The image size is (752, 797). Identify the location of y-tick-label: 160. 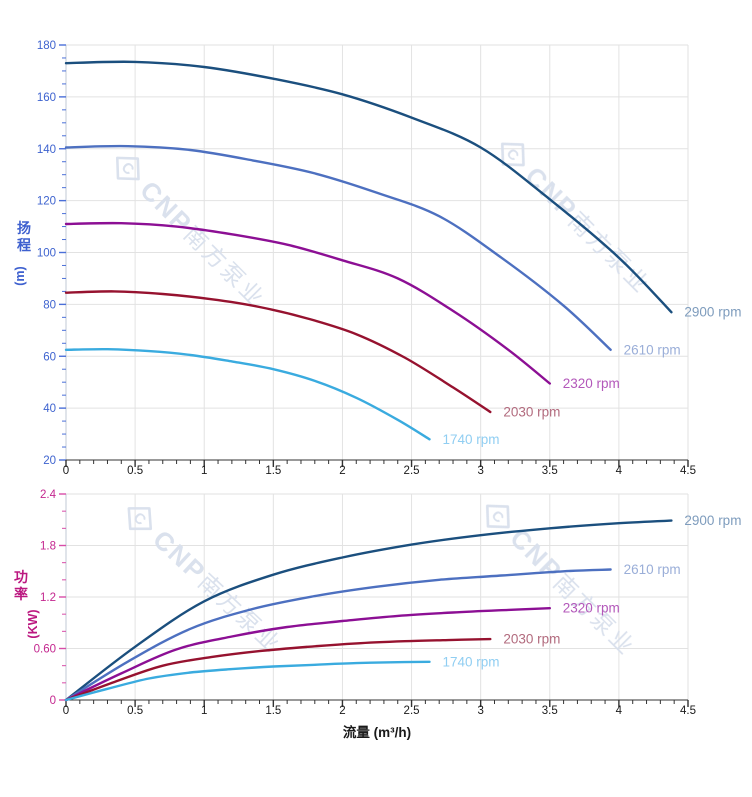
(46, 98).